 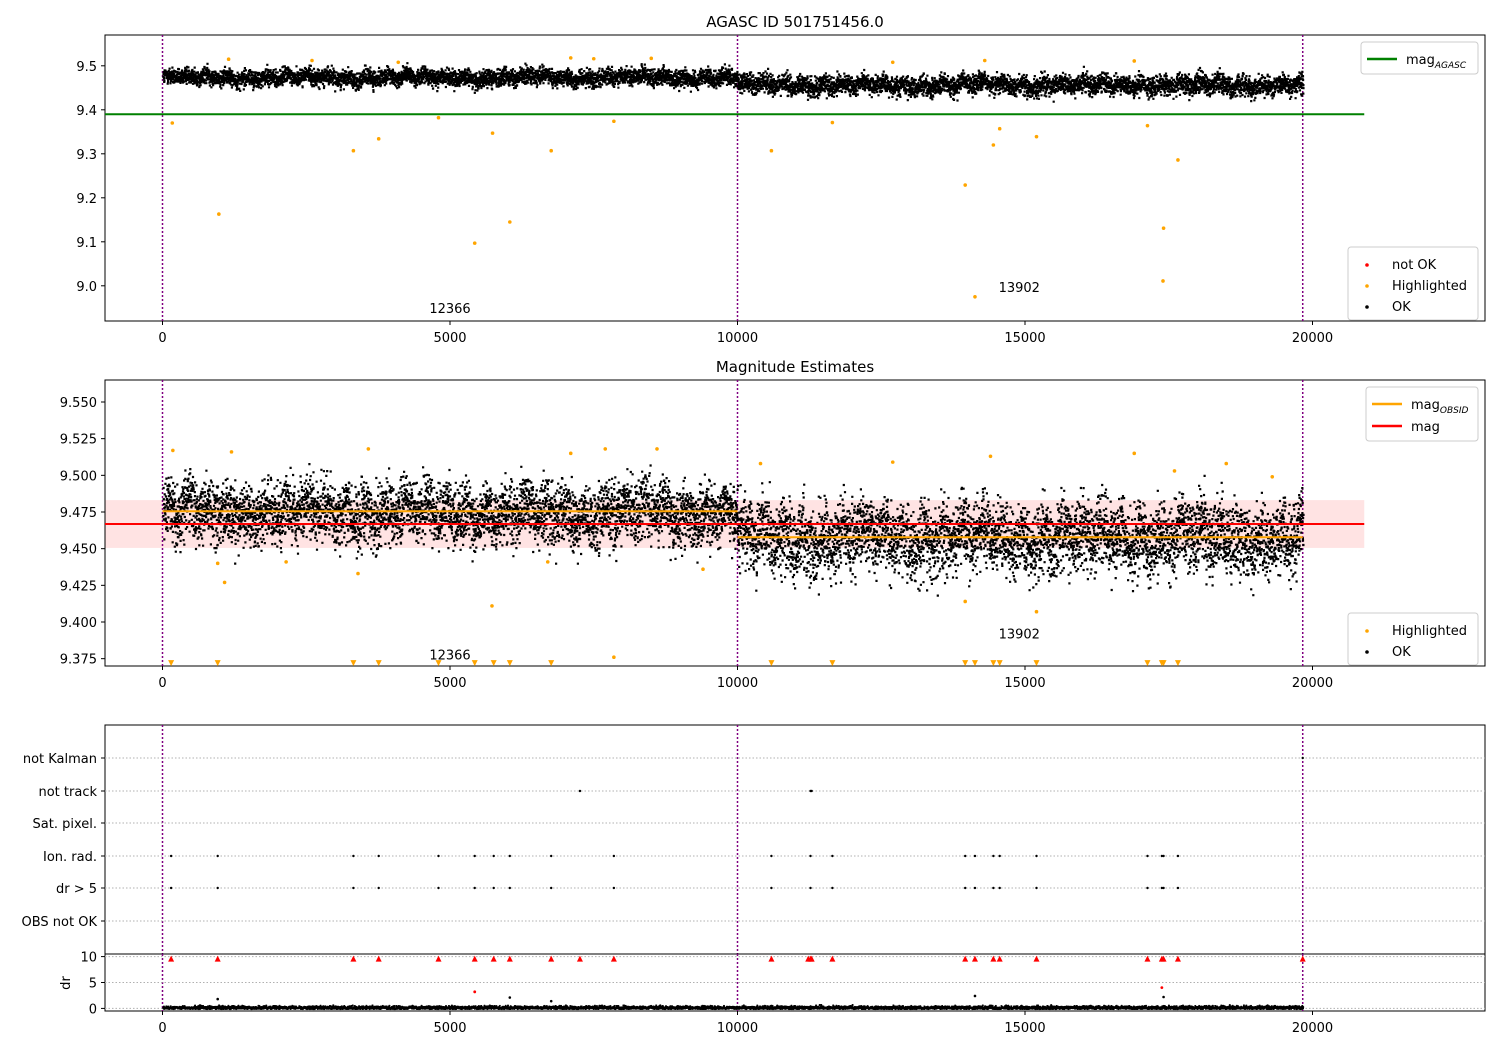 What do you see at coordinates (86, 199) in the screenshot?
I see `y-tick-label: 9.2` at bounding box center [86, 199].